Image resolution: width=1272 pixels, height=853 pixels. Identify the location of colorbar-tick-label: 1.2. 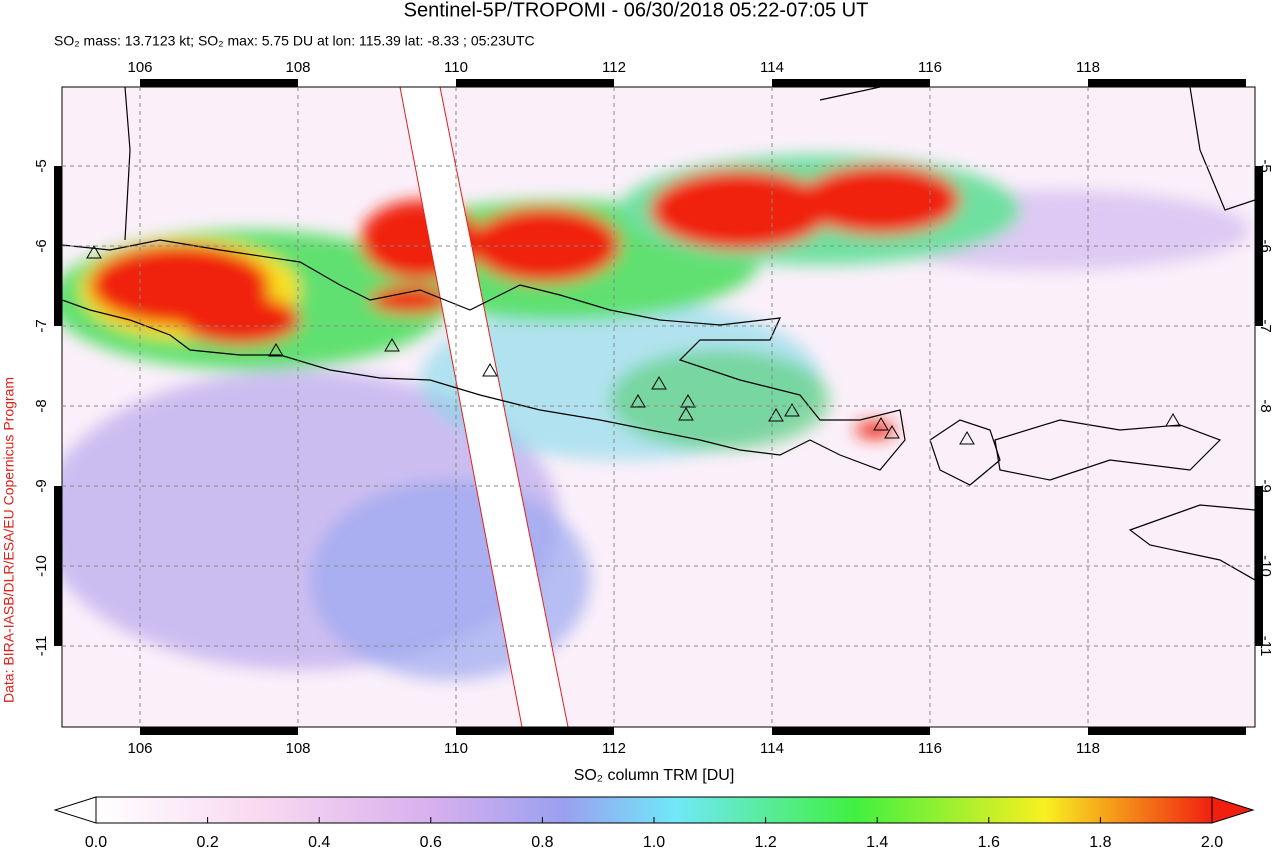
(765, 842).